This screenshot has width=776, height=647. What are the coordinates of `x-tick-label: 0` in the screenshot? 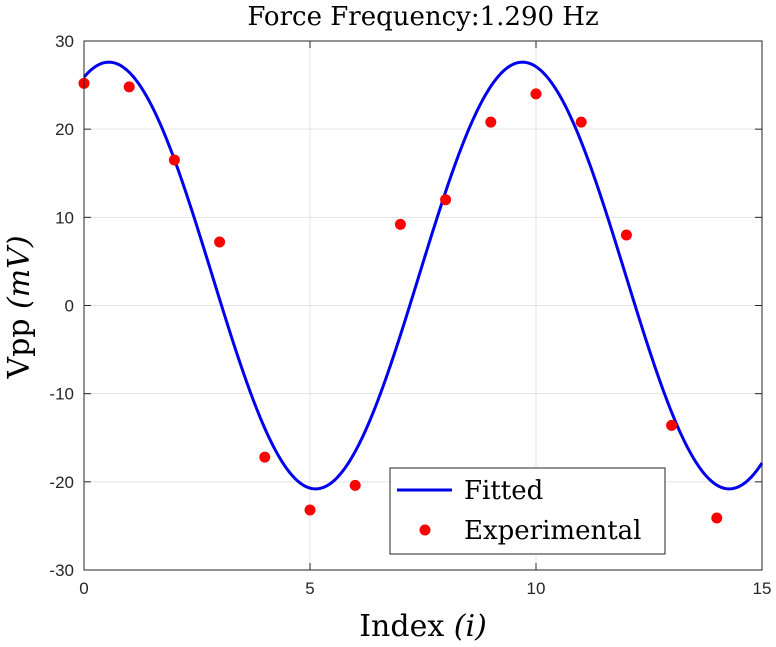 It's located at (83, 588).